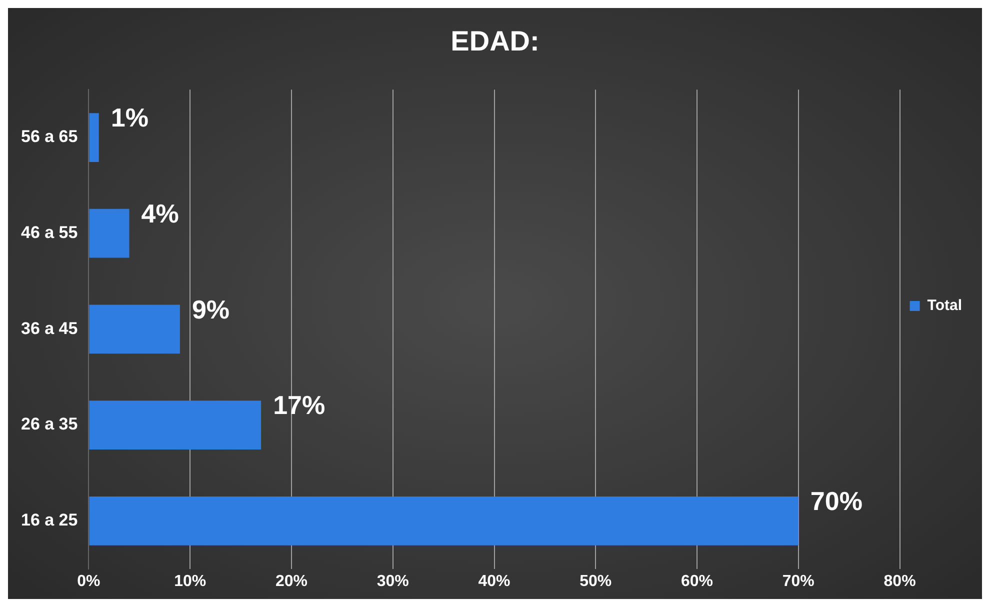 The width and height of the screenshot is (990, 607). What do you see at coordinates (190, 581) in the screenshot?
I see `x-tick-label: 10%` at bounding box center [190, 581].